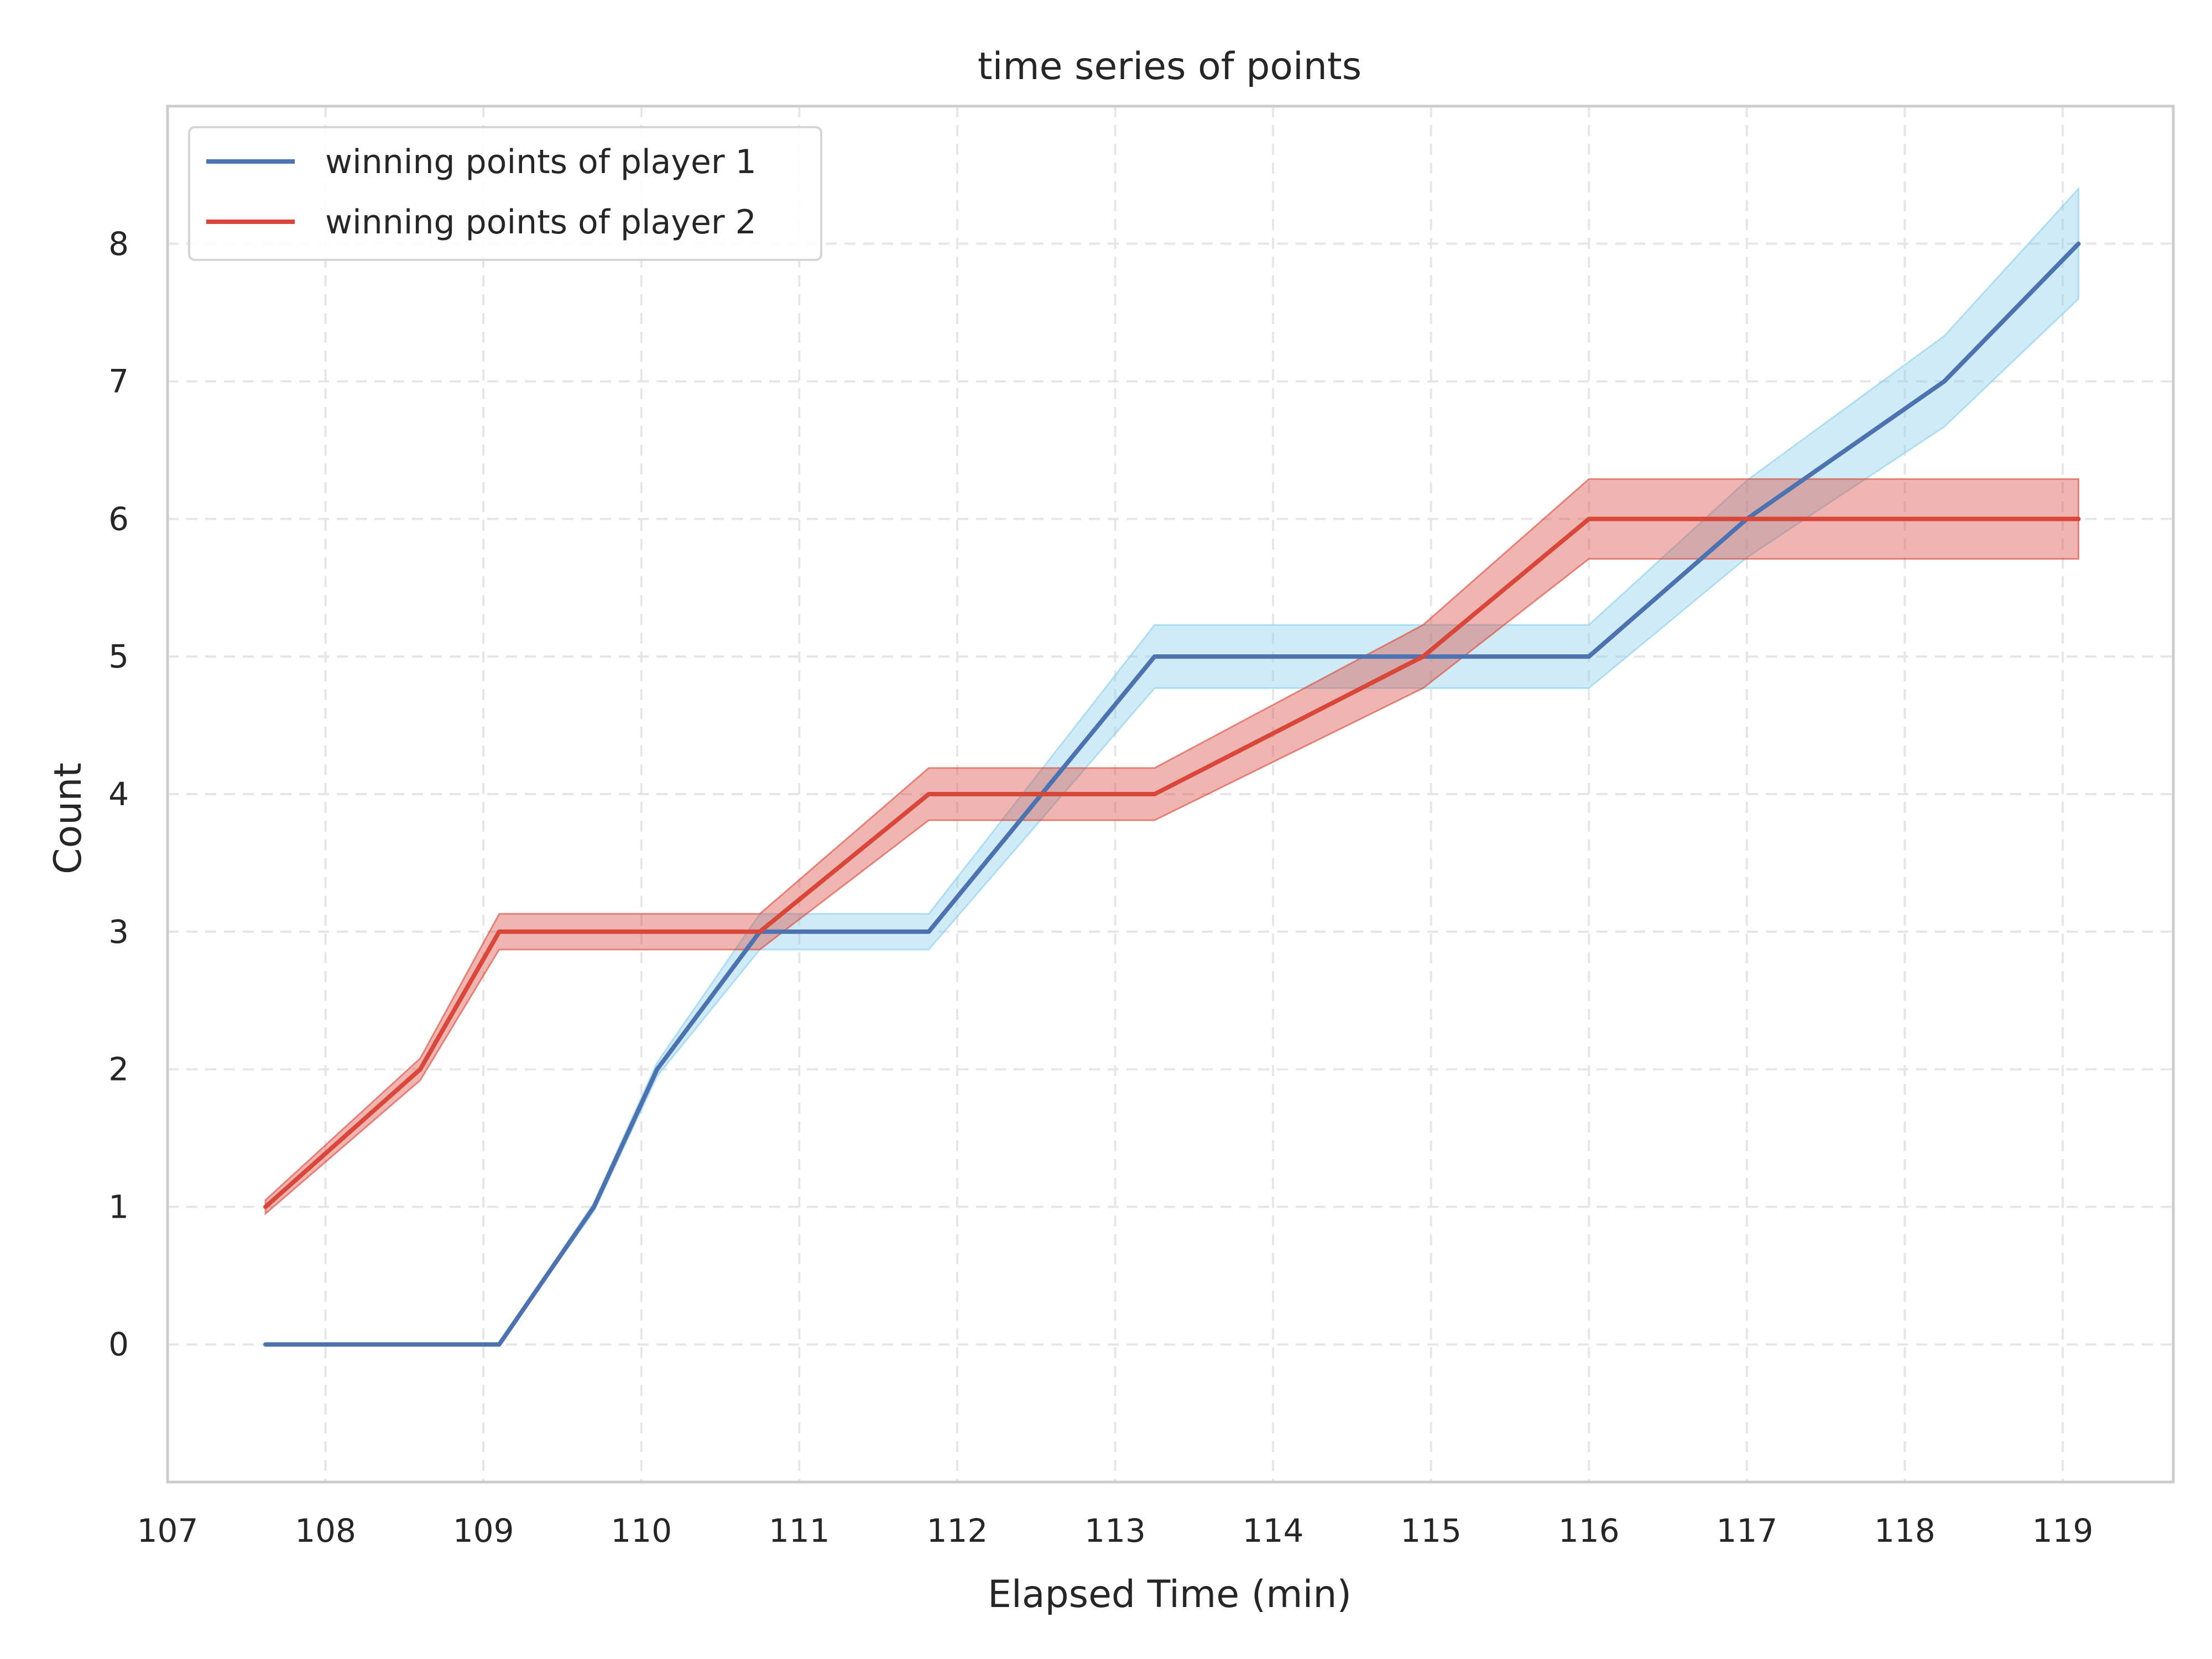  I want to click on x-tick-label-111: 111, so click(800, 1531).